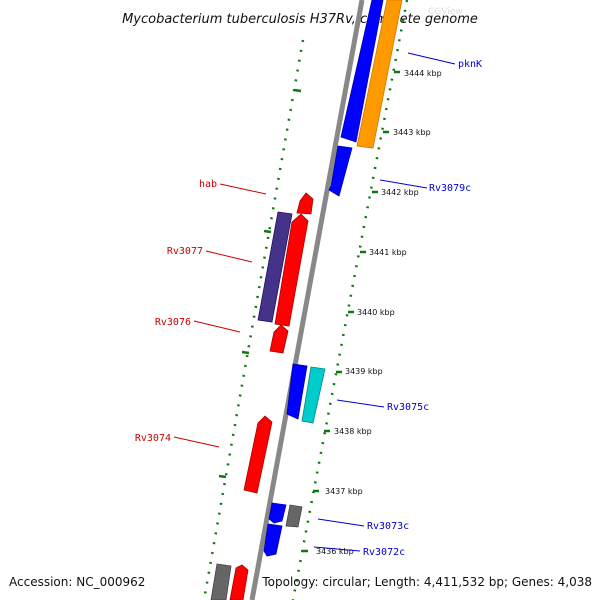 The width and height of the screenshot is (600, 600). Describe the element at coordinates (388, 252) in the screenshot. I see `kbp-label-3441: 3441 kbp` at that location.